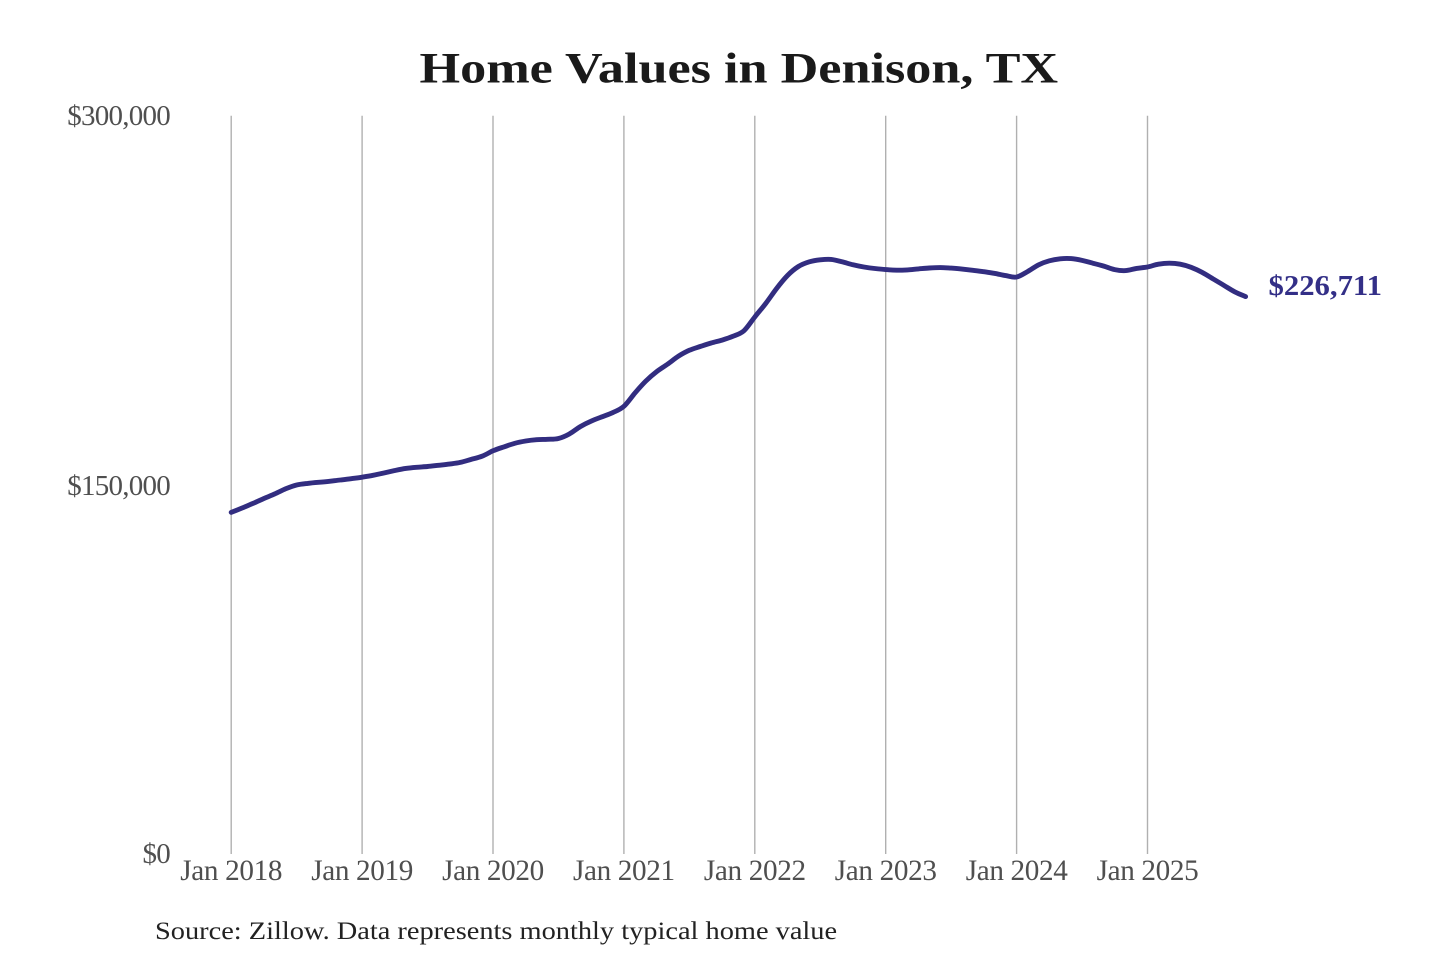 The height and width of the screenshot is (960, 1440). I want to click on svg-text: Jan 2020, so click(493, 871).